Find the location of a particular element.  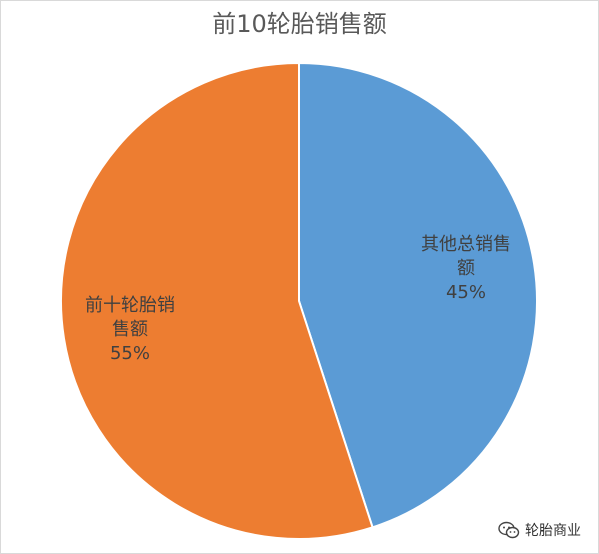

slice-label-other: 其他总销售 额 45% is located at coordinates (466, 269).